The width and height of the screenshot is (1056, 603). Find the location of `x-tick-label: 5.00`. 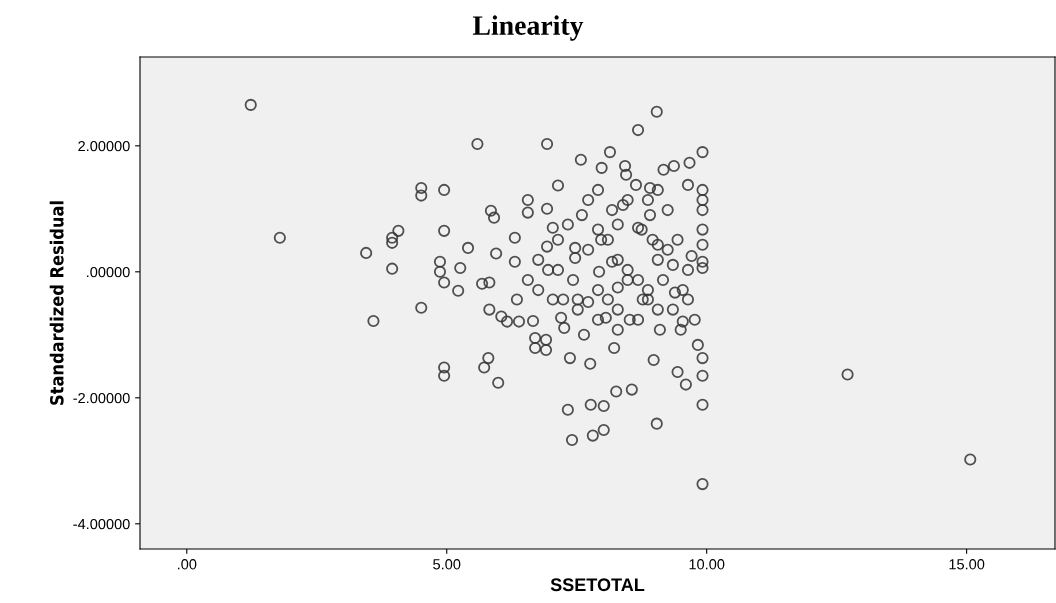

x-tick-label: 5.00 is located at coordinates (447, 564).